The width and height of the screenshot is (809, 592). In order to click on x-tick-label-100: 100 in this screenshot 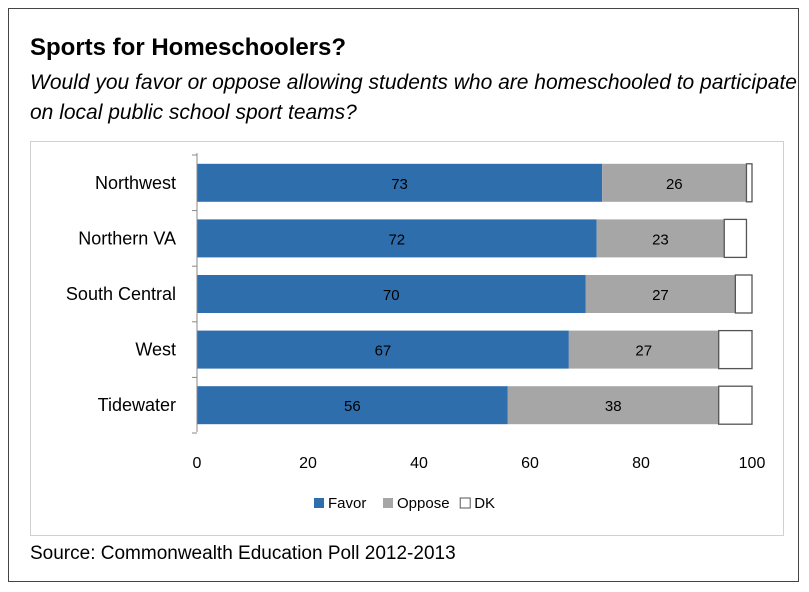, I will do `click(752, 463)`.